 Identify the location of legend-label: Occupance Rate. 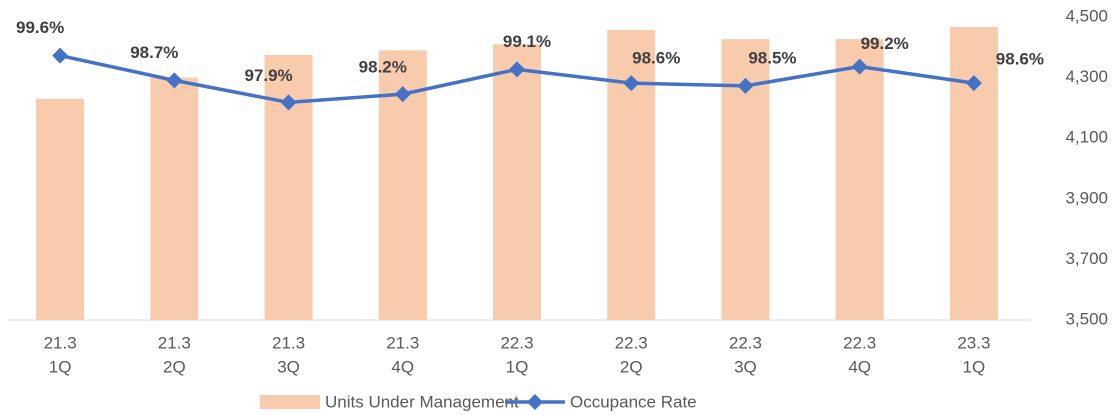
(633, 401).